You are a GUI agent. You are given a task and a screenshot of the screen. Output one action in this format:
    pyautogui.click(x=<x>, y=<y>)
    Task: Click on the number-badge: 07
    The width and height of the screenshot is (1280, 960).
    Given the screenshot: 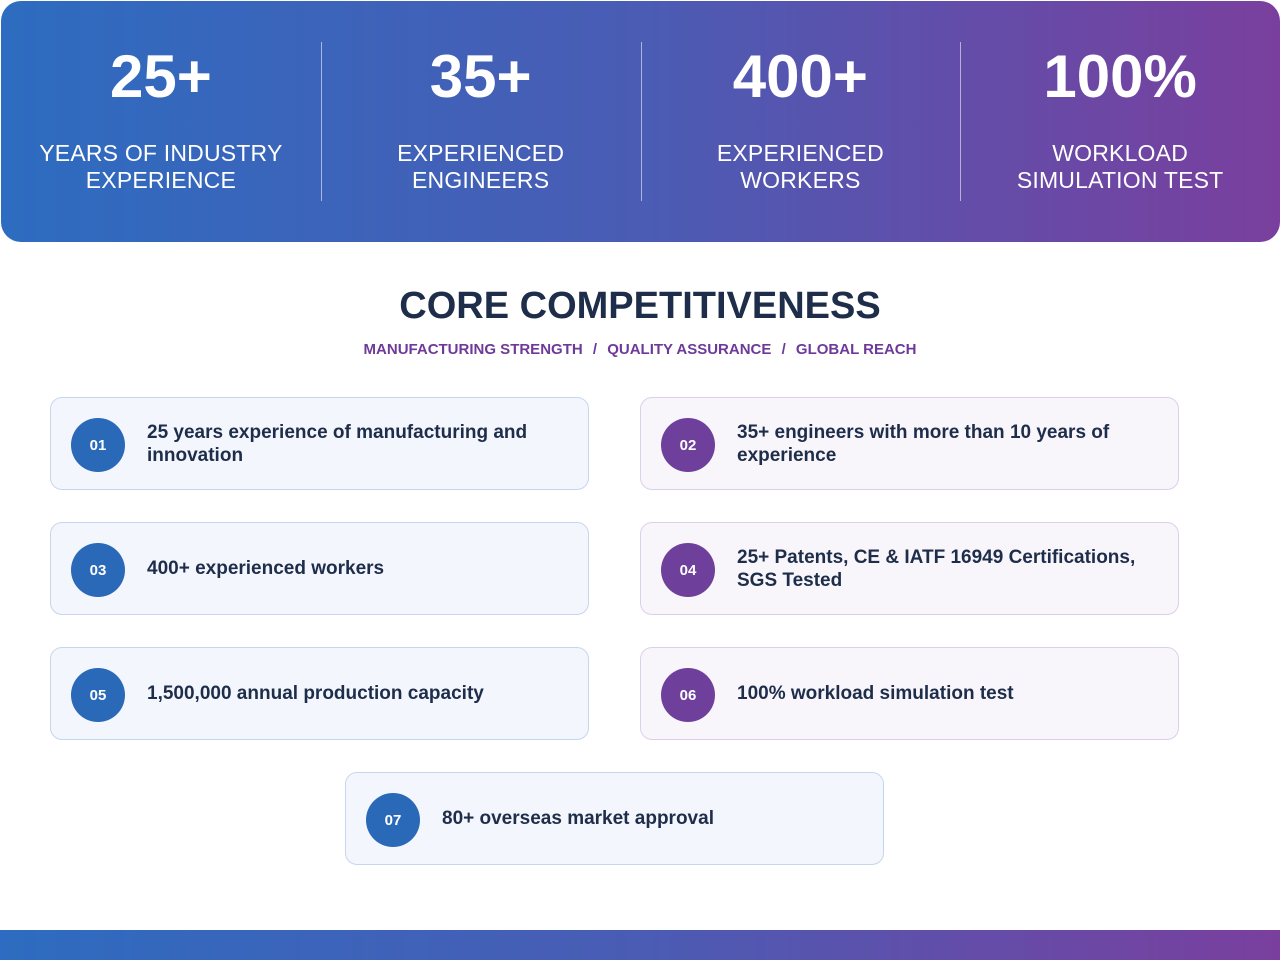 What is the action you would take?
    pyautogui.click(x=393, y=820)
    